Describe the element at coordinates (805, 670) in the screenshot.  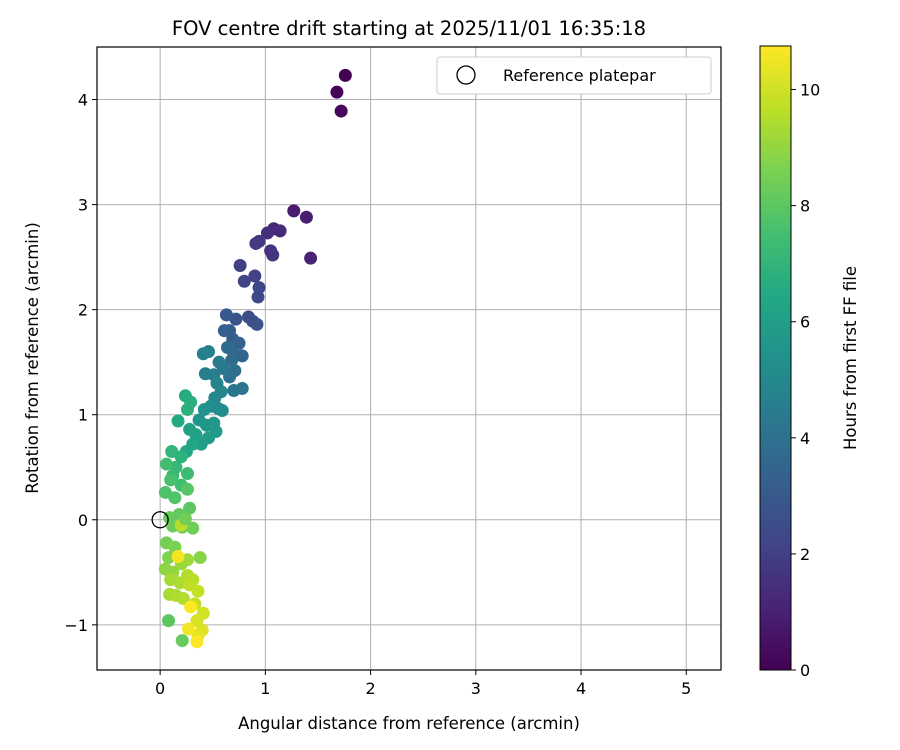
I see `colorbar-tick-label: 0` at that location.